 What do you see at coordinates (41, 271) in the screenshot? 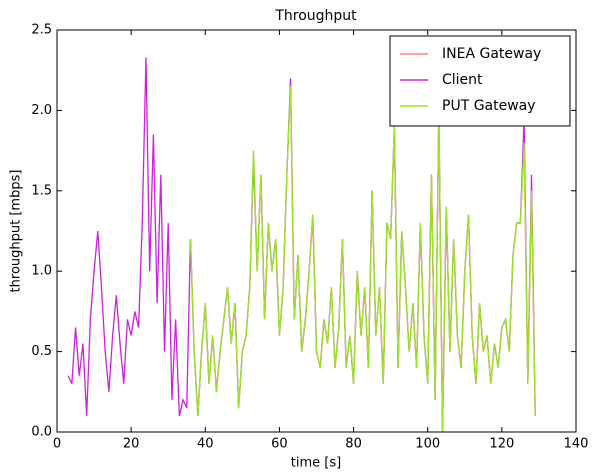
I see `y-tick-label: 1.0` at bounding box center [41, 271].